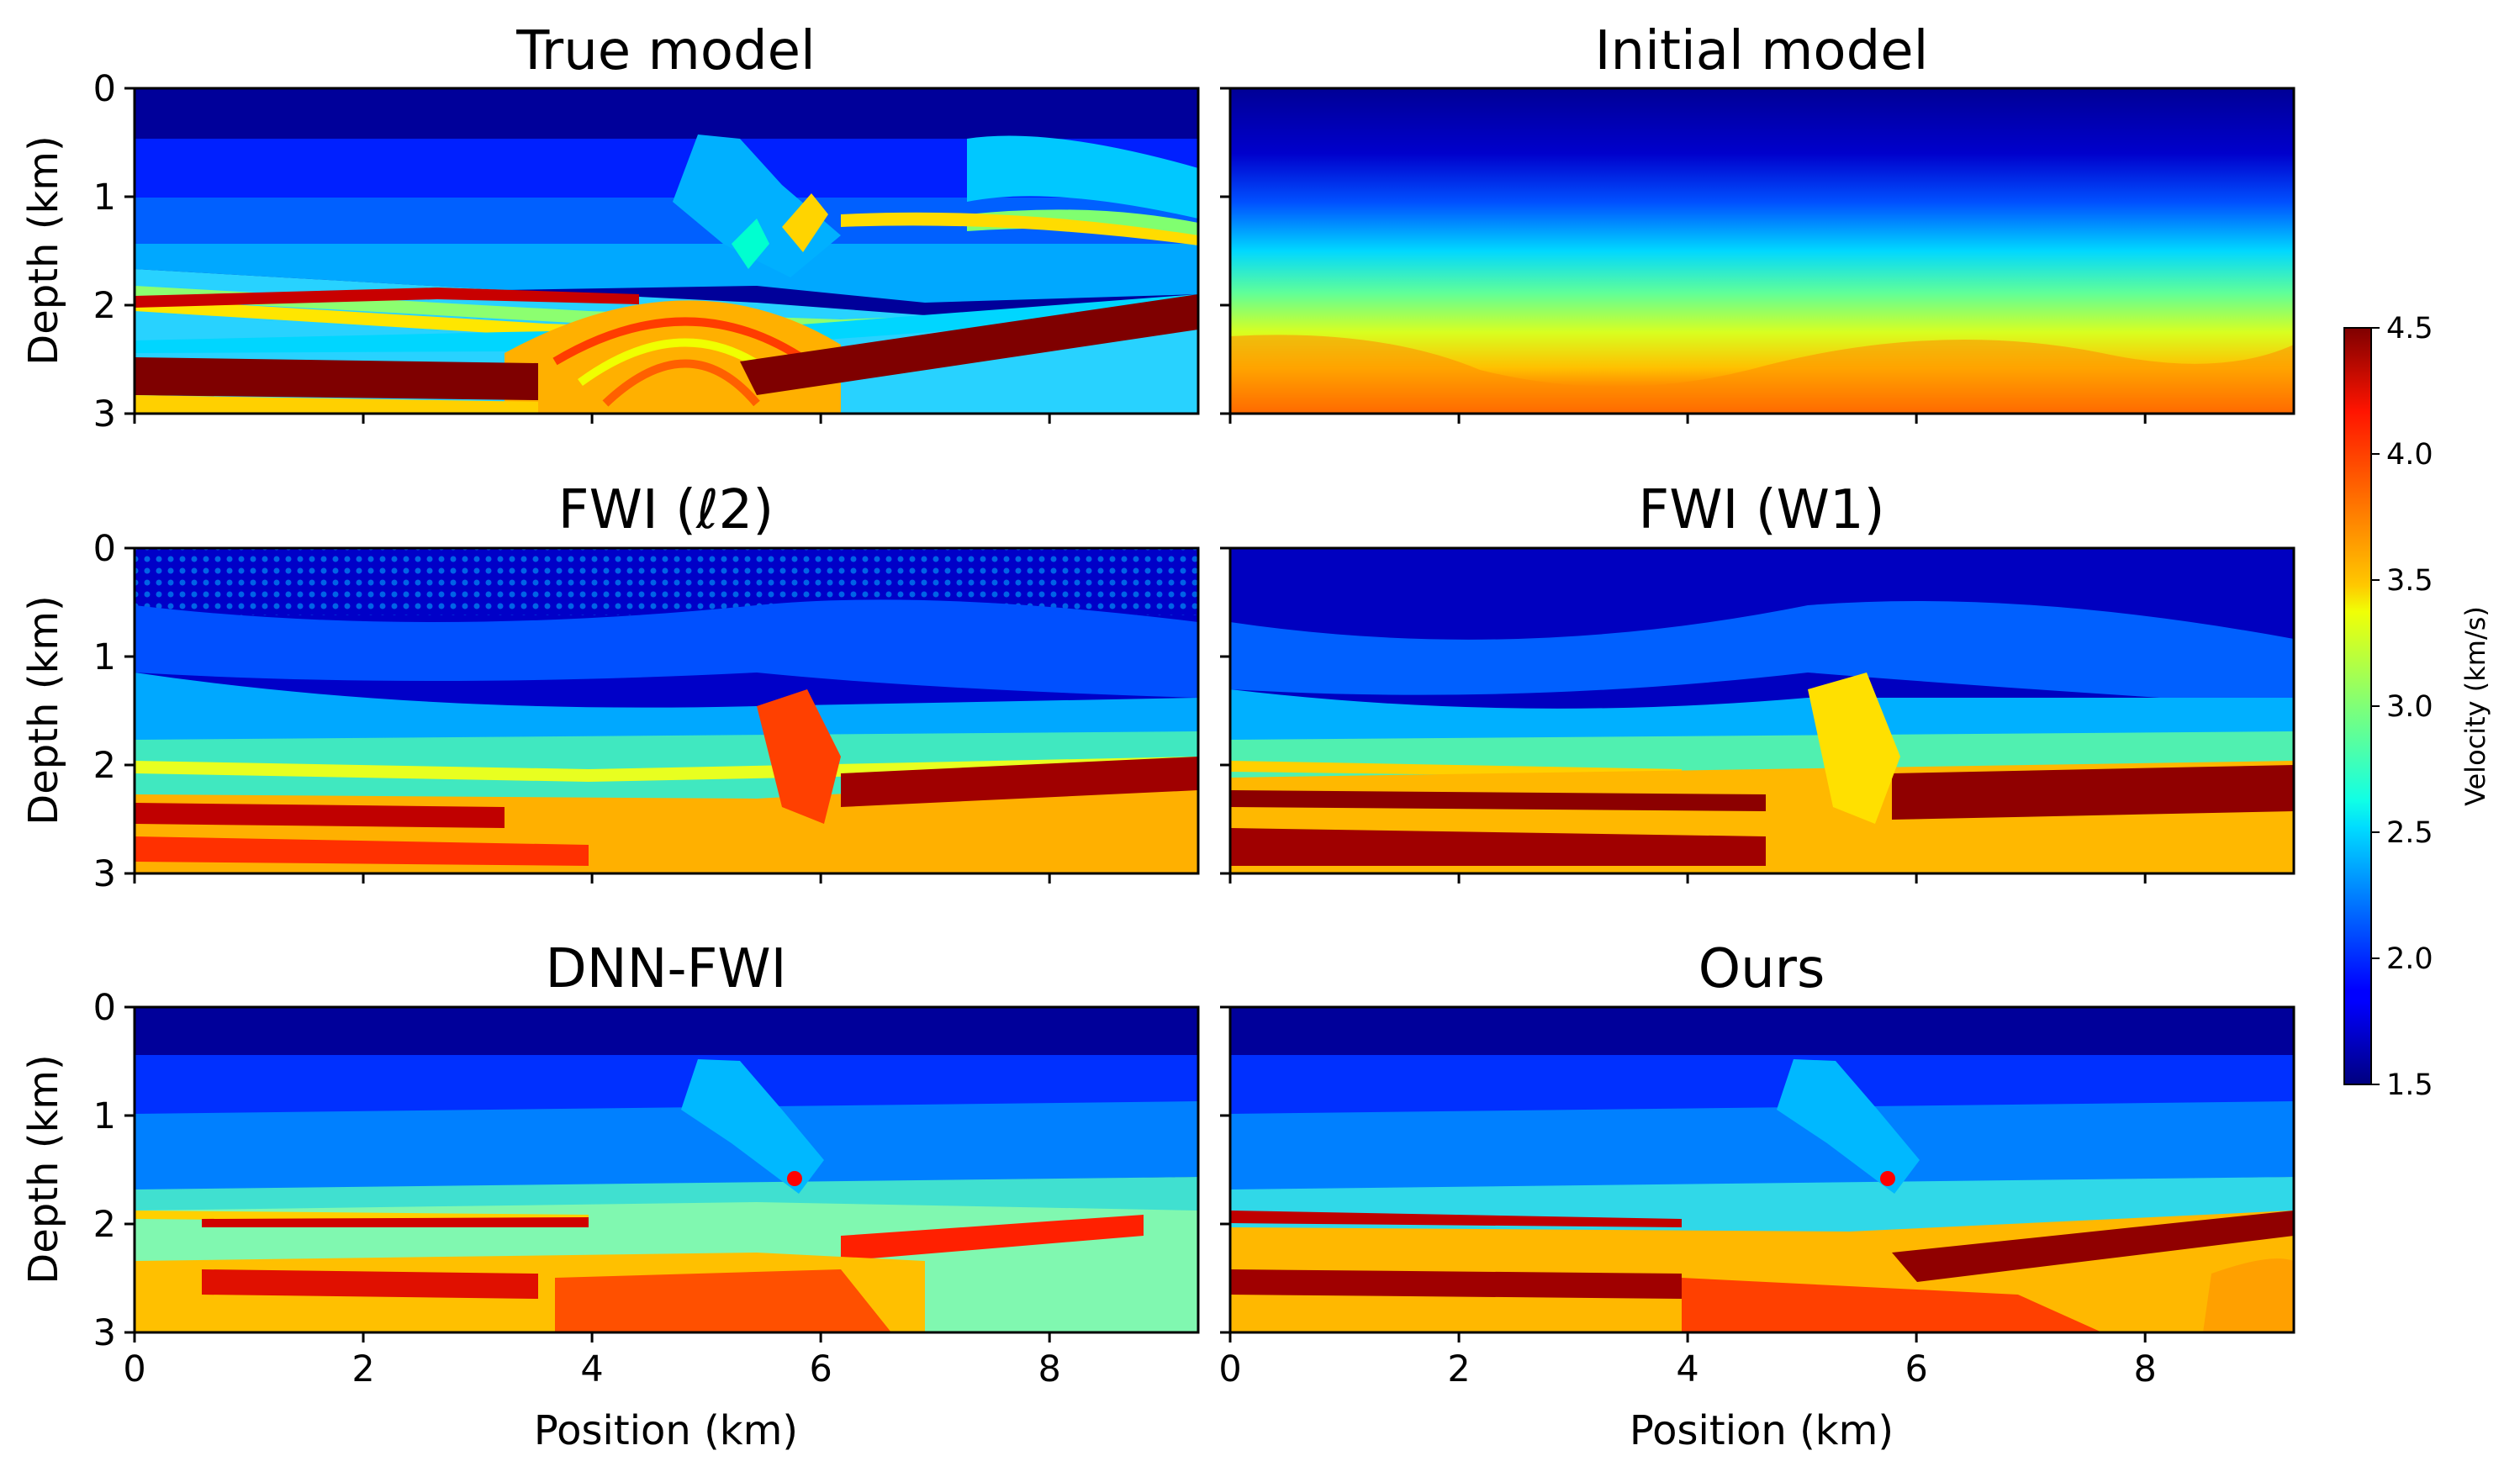  What do you see at coordinates (2475, 706) in the screenshot?
I see `colorbar-label: Velocity (km/s)` at bounding box center [2475, 706].